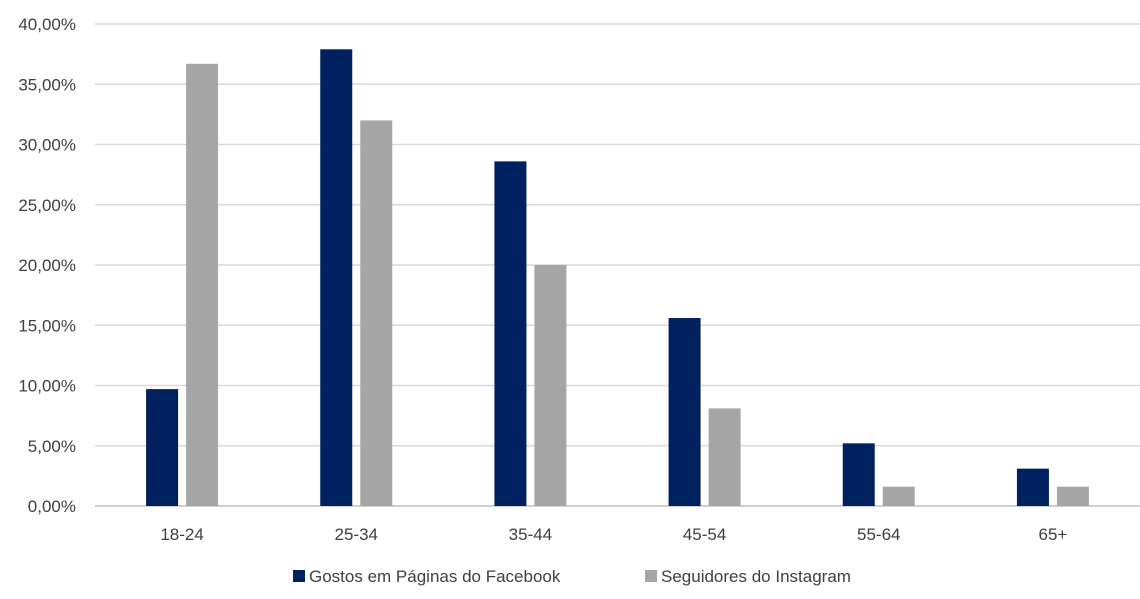  What do you see at coordinates (1052, 534) in the screenshot?
I see `x-tick-label: 65+` at bounding box center [1052, 534].